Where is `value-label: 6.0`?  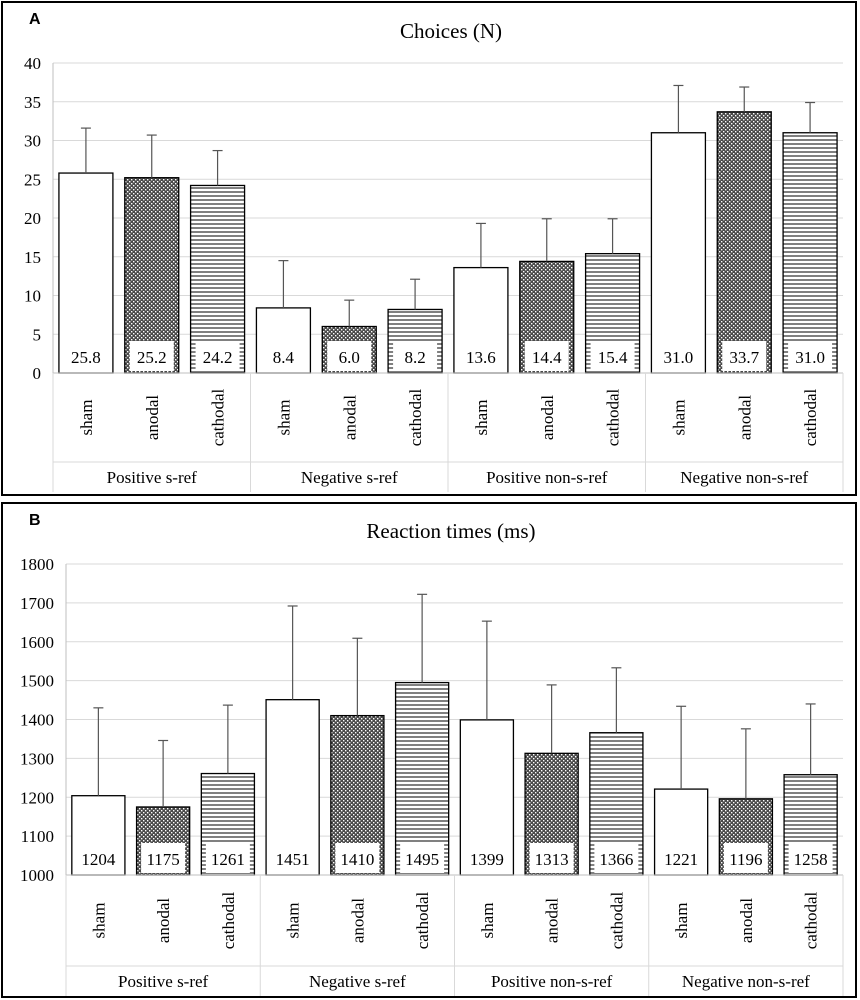 value-label: 6.0 is located at coordinates (349, 357).